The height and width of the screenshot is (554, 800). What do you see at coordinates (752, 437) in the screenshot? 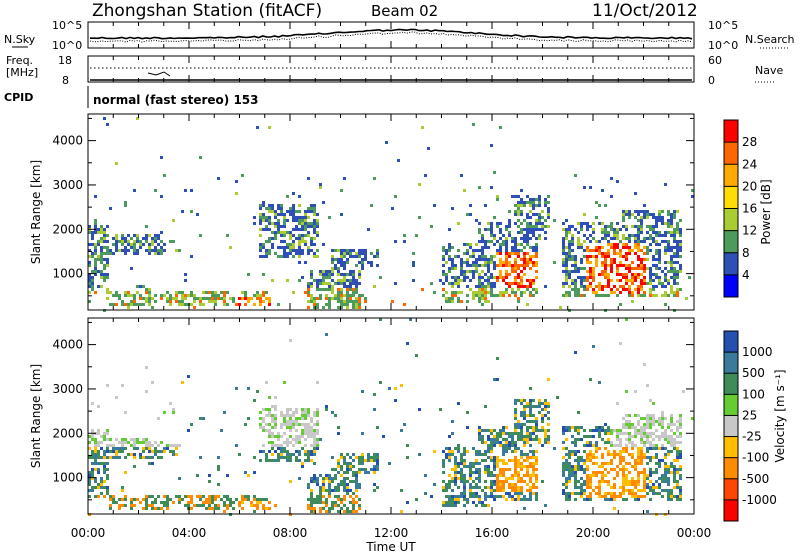
I see `colorbar-tick-label: -25` at bounding box center [752, 437].